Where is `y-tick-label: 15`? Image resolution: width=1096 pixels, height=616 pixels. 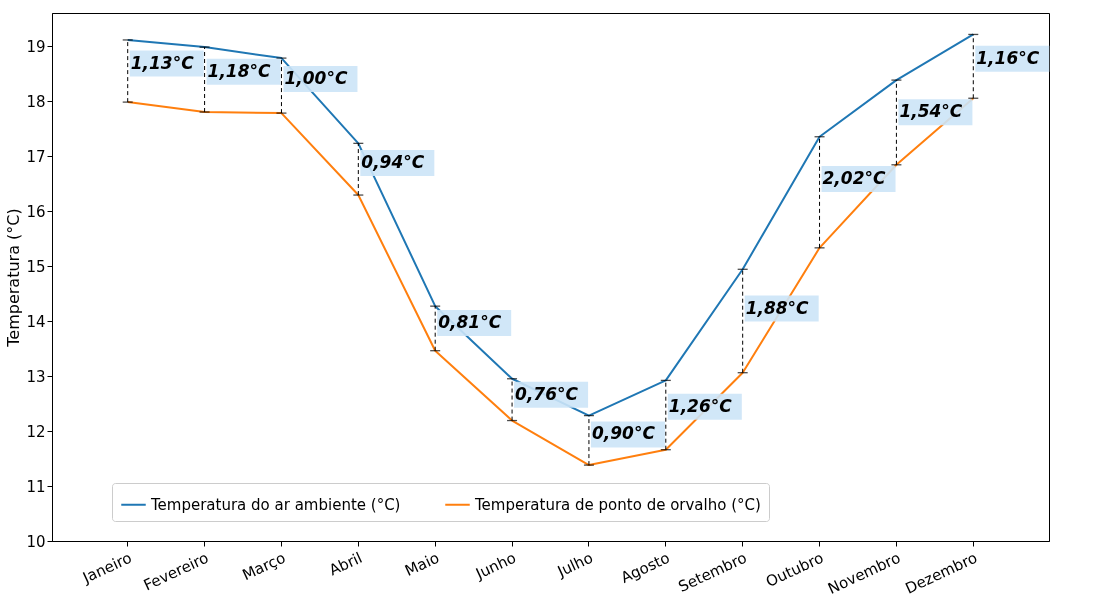 y-tick-label: 15 is located at coordinates (36, 266).